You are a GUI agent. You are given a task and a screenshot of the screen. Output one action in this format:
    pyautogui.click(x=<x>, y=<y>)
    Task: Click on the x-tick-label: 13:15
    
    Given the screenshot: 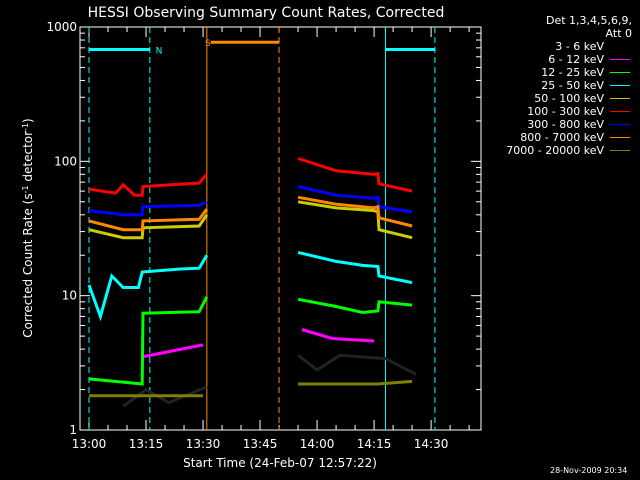 What is the action you would take?
    pyautogui.click(x=146, y=444)
    